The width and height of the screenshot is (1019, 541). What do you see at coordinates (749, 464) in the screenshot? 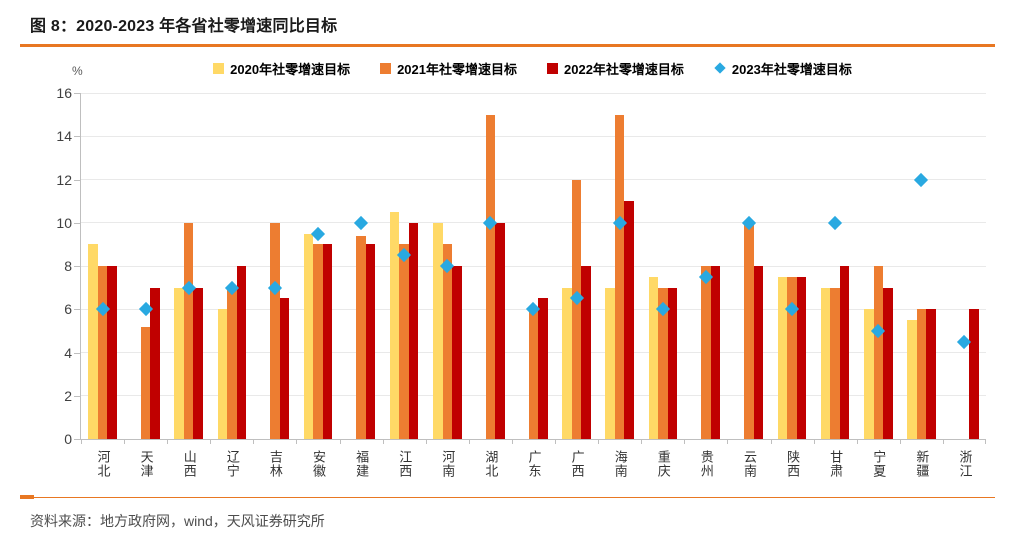
I see `x-axis-category-label-15: 云南` at bounding box center [749, 464].